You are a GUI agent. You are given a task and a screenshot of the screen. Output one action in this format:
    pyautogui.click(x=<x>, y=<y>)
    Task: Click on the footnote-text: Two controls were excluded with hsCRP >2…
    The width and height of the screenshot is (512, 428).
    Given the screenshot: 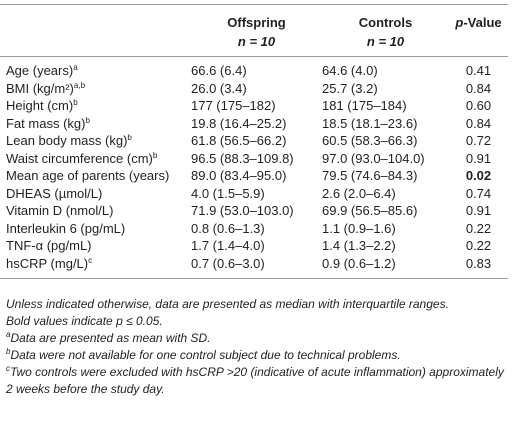 What is the action you would take?
    pyautogui.click(x=255, y=380)
    